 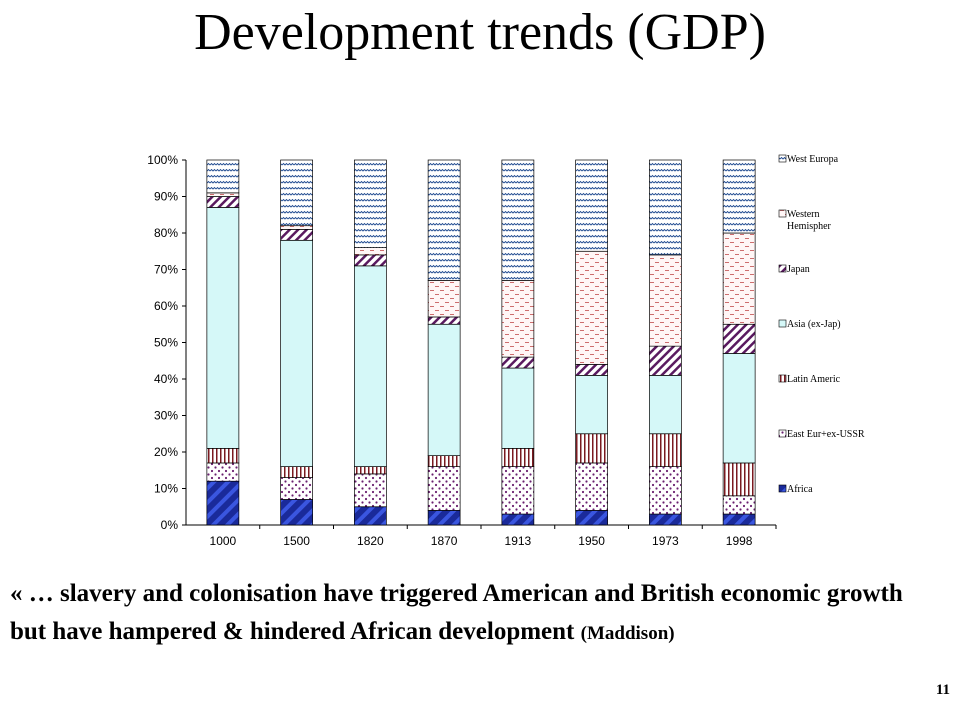 I want to click on y-tick-label: 90%, so click(x=166, y=197).